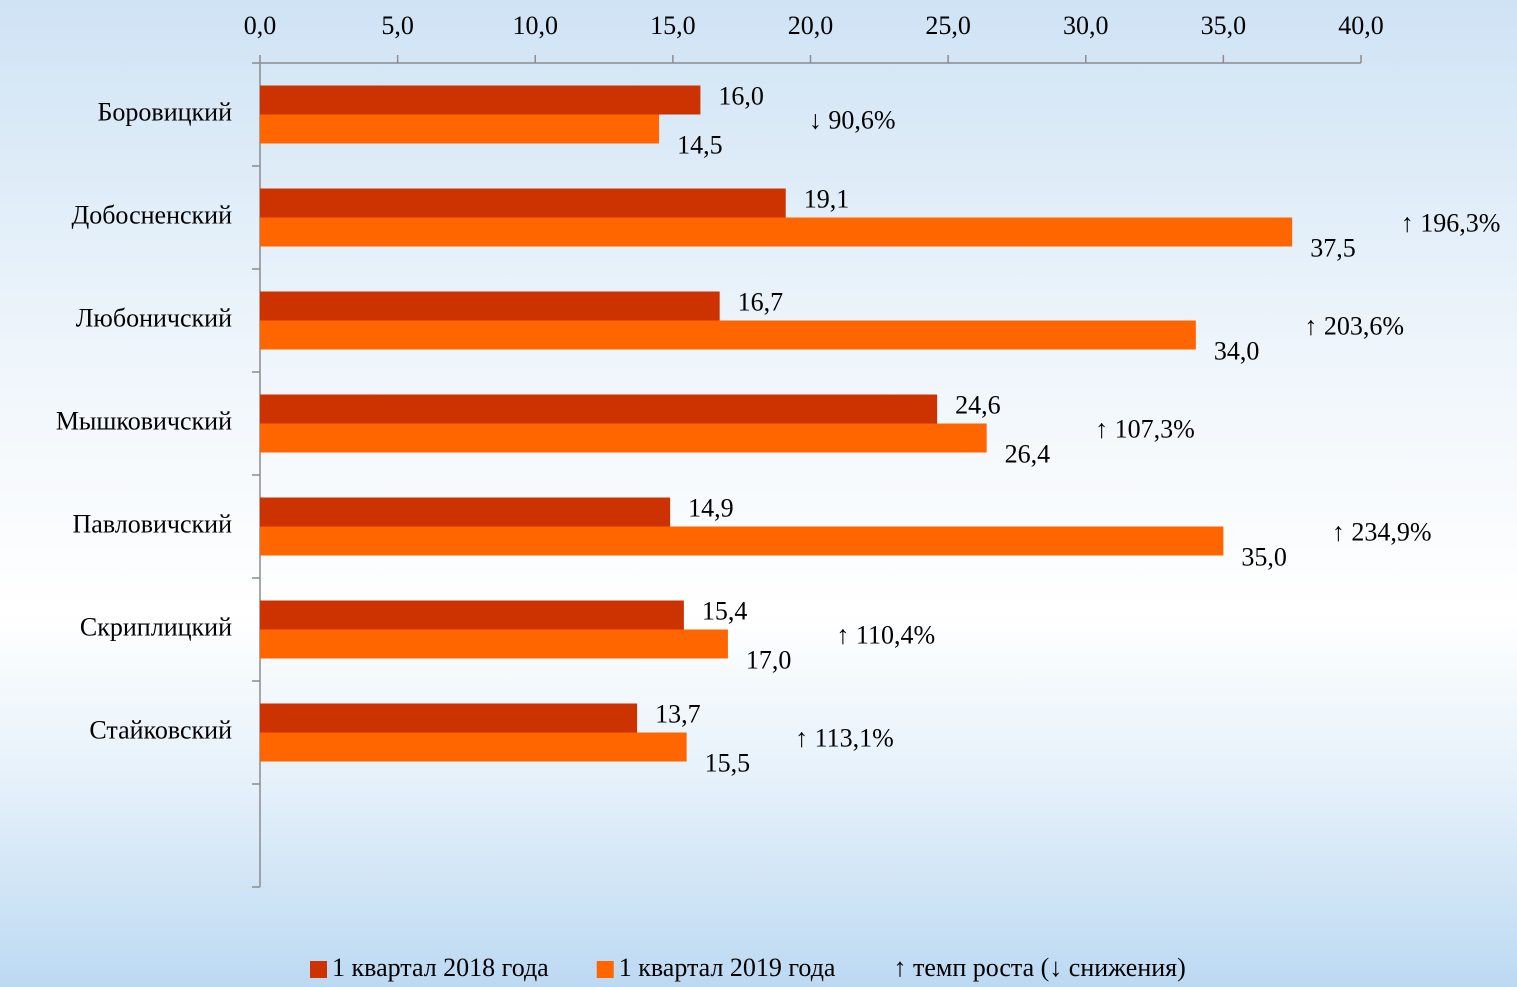 The height and width of the screenshot is (987, 1517). I want to click on x-tick-label: 0,0, so click(260, 25).